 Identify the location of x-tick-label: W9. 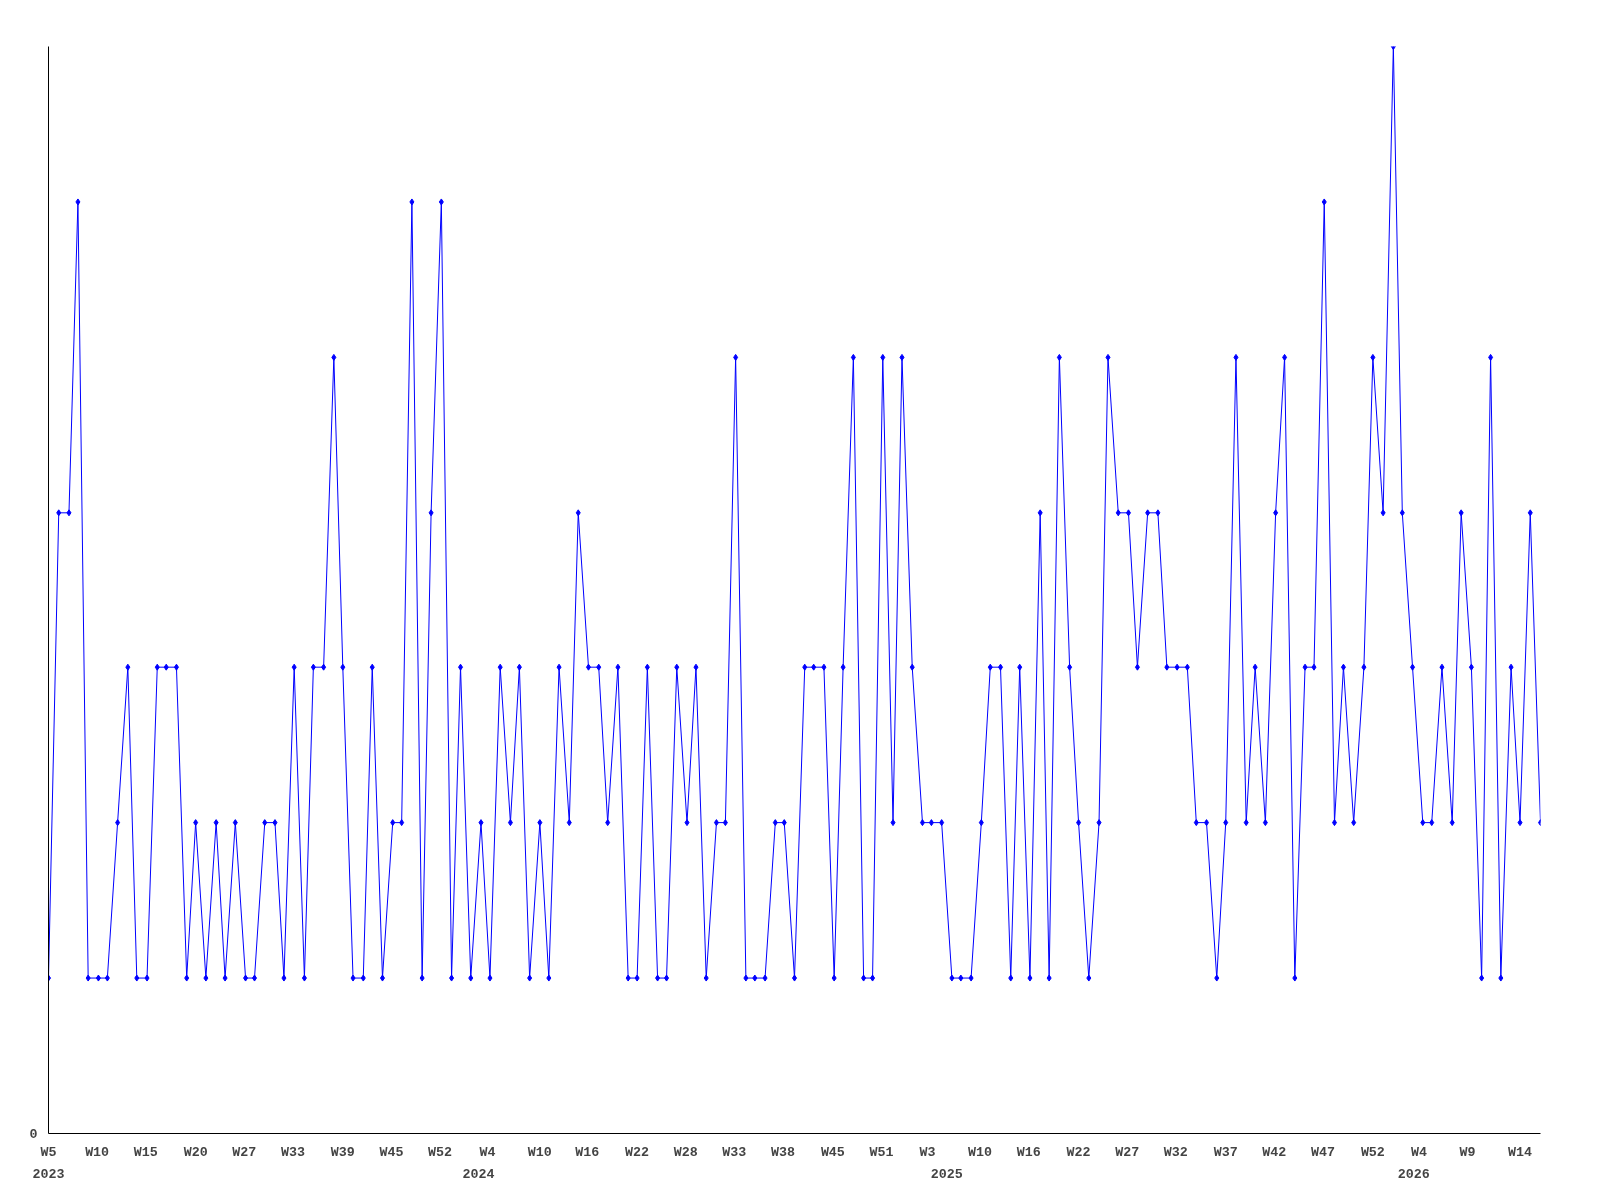
(1467, 1152).